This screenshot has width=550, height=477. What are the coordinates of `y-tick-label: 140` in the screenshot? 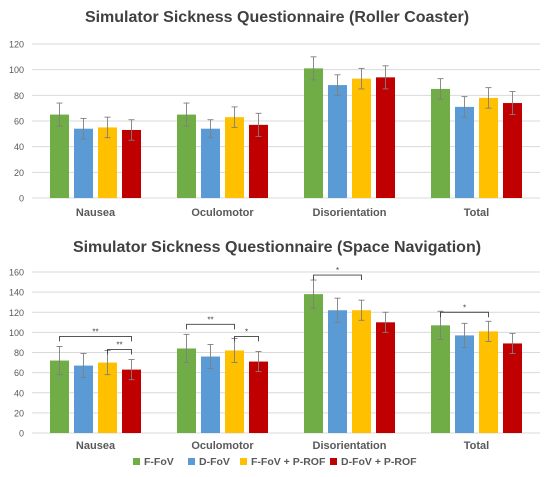 It's located at (16, 293).